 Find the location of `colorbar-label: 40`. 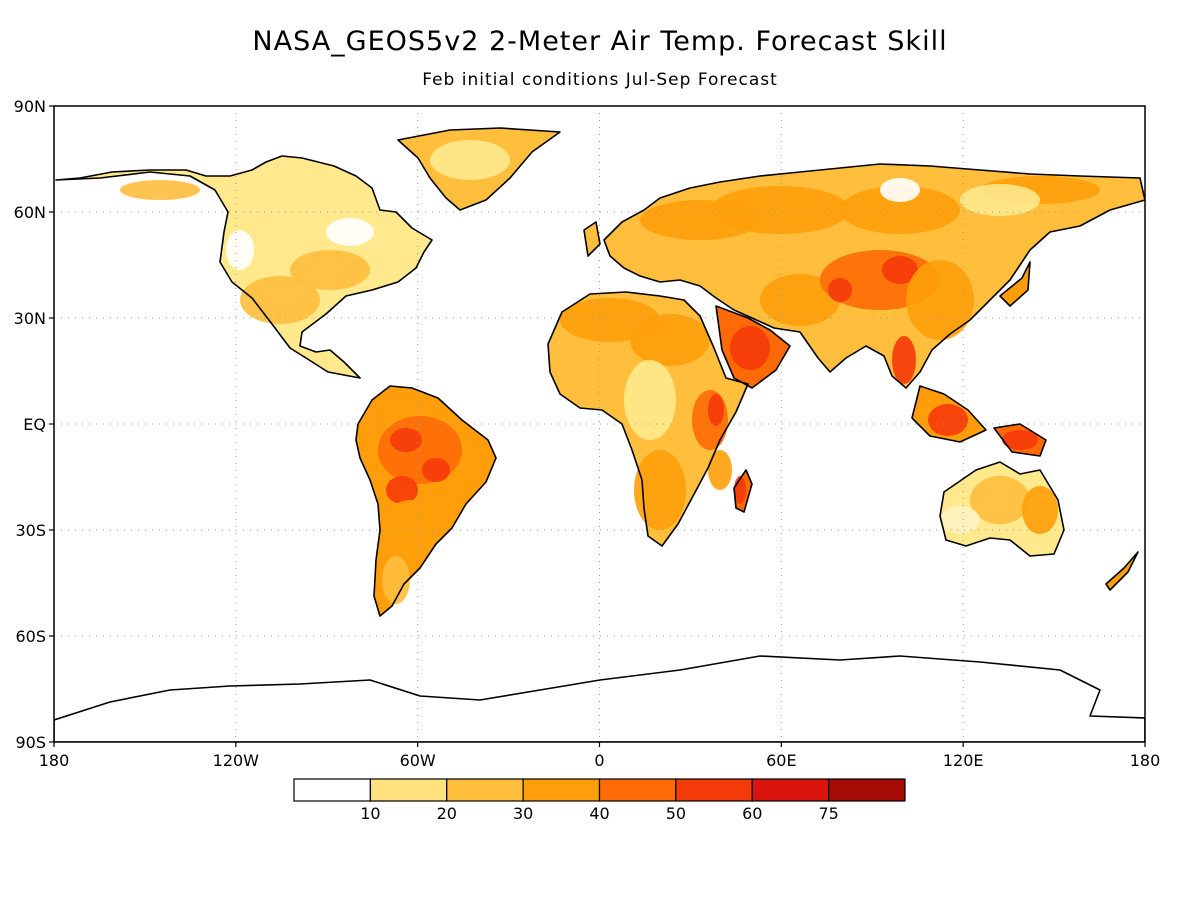

colorbar-label: 40 is located at coordinates (599, 813).